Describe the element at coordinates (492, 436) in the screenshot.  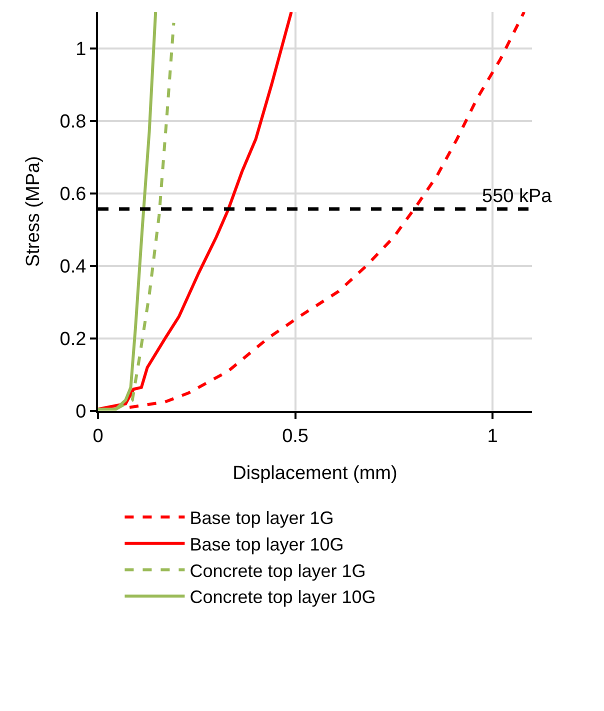
I see `x-tick-label: 1` at that location.